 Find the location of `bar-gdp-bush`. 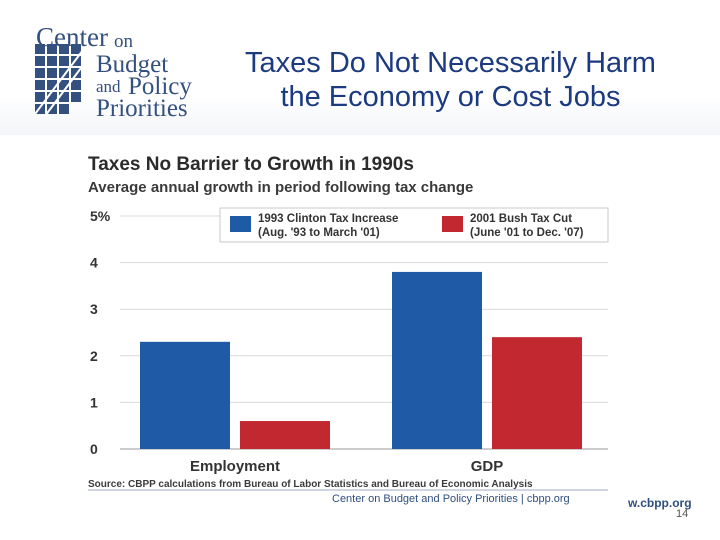

bar-gdp-bush is located at coordinates (537, 393).